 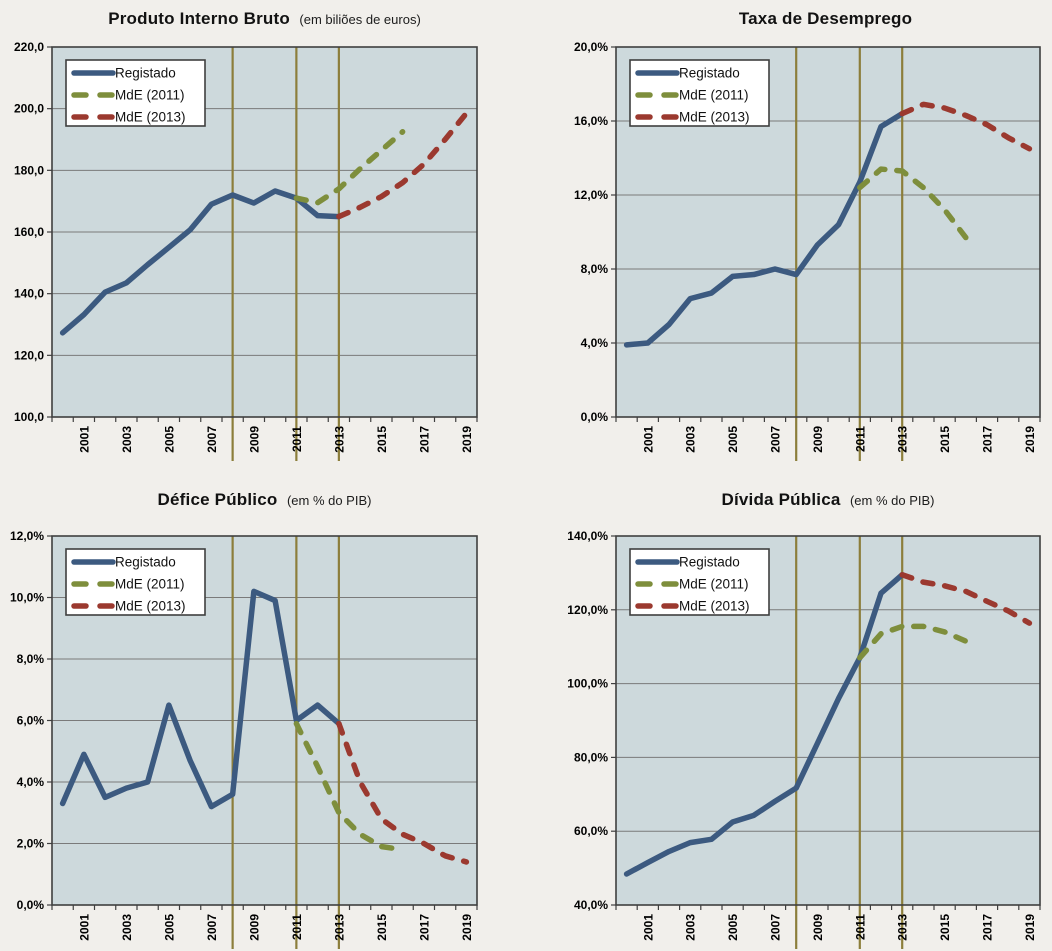 I want to click on chart-title-defice: Défice Público (em % do PIB), so click(x=264, y=500).